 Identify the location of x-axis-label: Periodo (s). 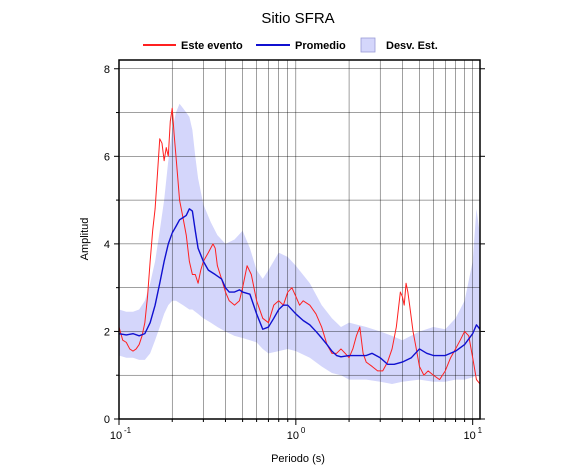
(298, 459).